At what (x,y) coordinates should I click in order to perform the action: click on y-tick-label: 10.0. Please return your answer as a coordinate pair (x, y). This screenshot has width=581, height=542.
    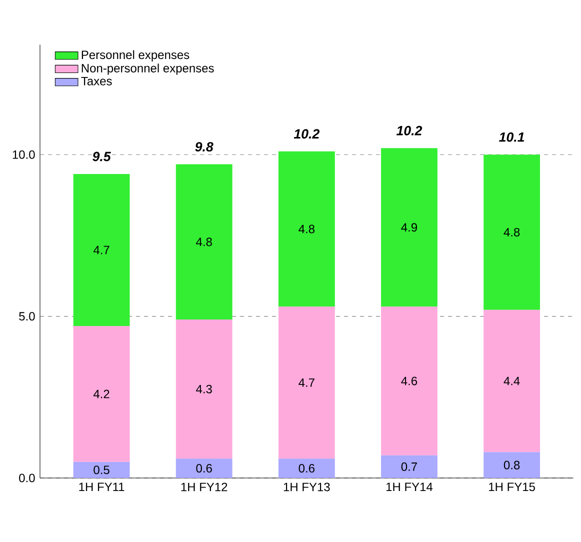
    Looking at the image, I should click on (23, 154).